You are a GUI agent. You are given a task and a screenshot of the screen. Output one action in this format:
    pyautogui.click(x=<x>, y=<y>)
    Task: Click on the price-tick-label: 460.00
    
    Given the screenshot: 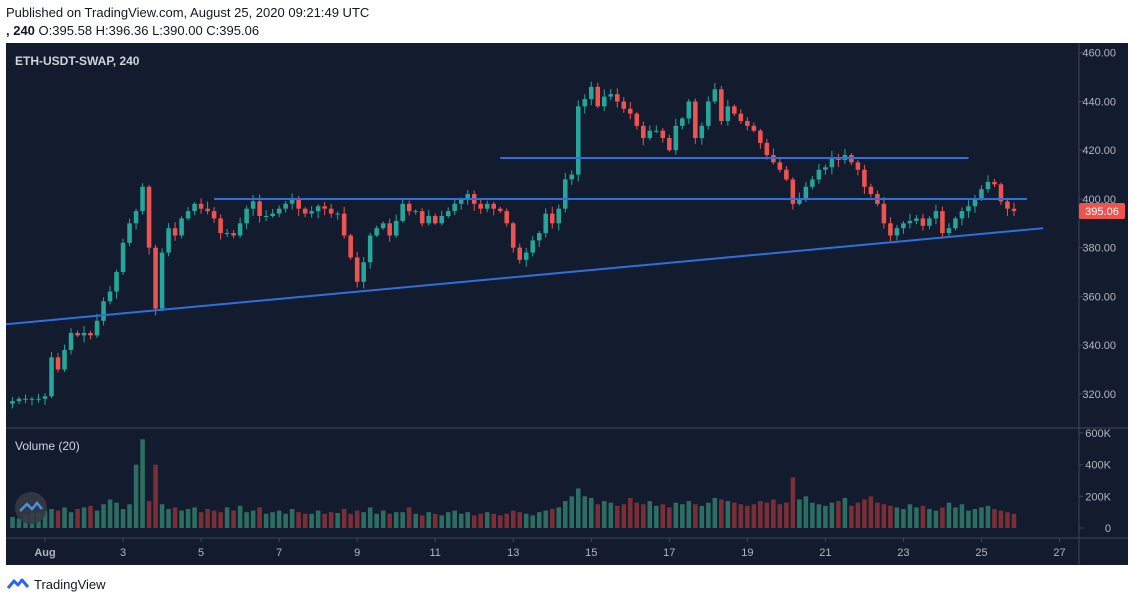 What is the action you would take?
    pyautogui.click(x=1099, y=54)
    